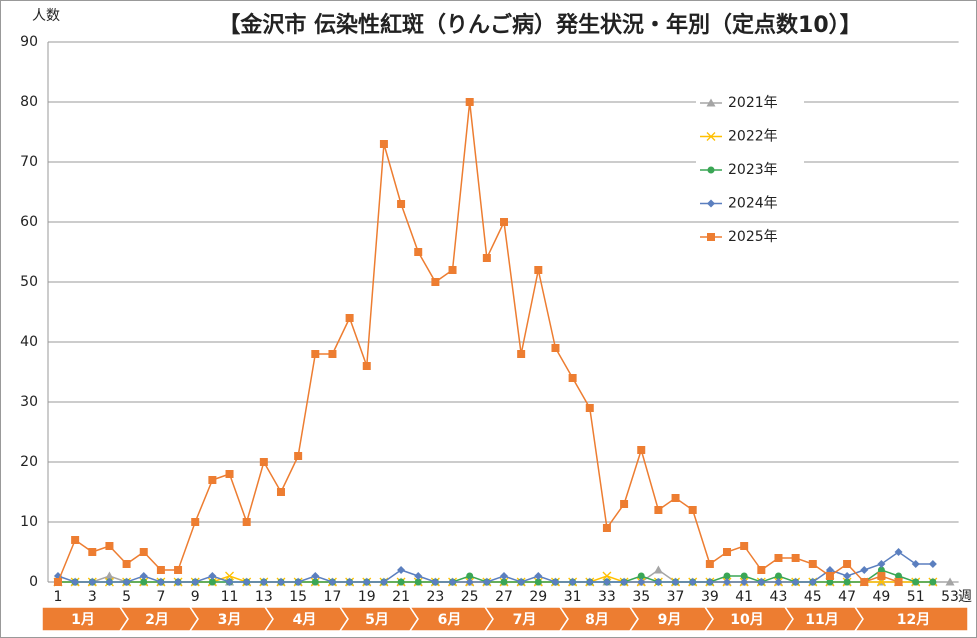  Describe the element at coordinates (525, 620) in the screenshot. I see `month-label: 7月` at that location.